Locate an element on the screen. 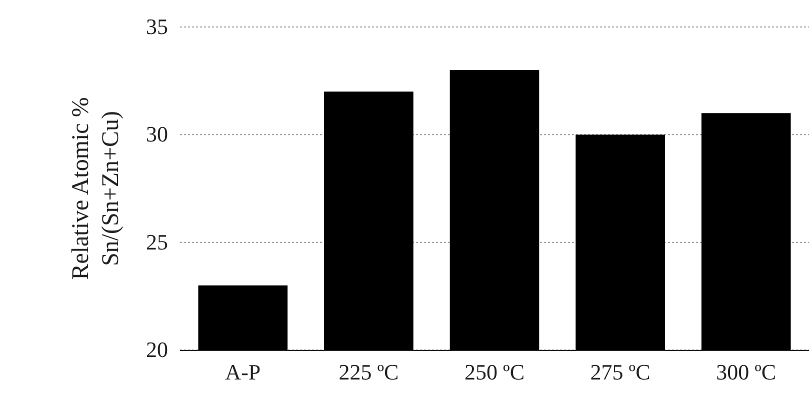 This screenshot has height=406, width=809. y-tick-label: 25 is located at coordinates (157, 241).